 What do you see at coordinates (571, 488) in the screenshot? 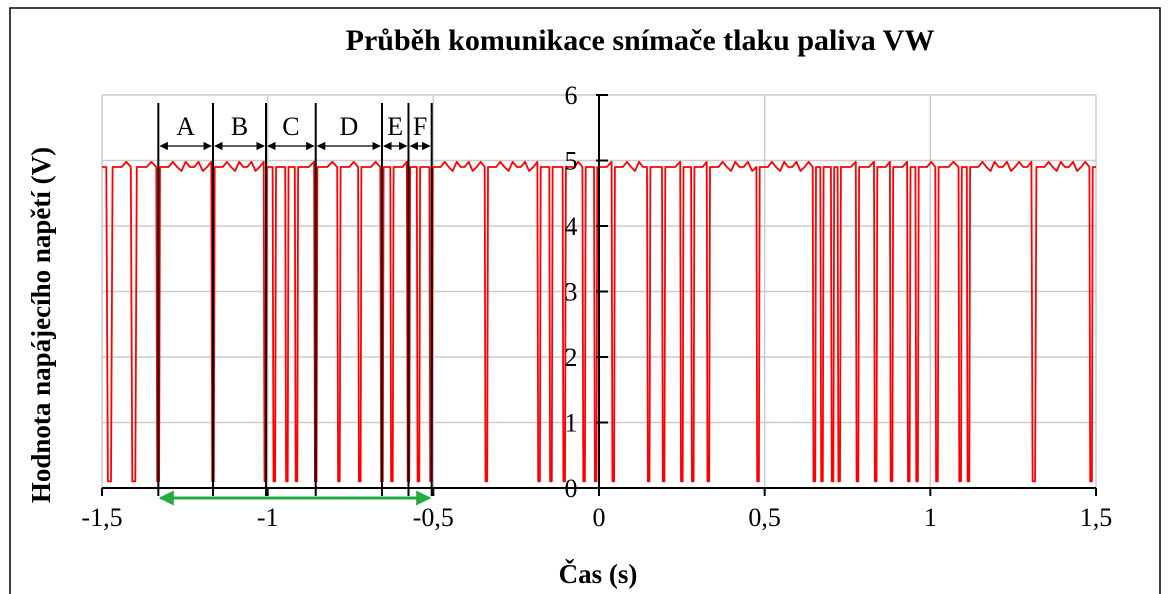
I see `y-tick-label: 0` at bounding box center [571, 488].